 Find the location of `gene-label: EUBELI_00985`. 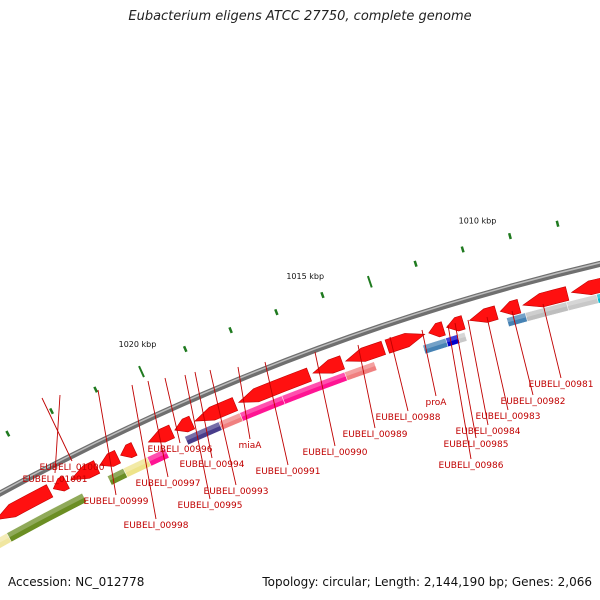

gene-label: EUBELI_00985 is located at coordinates (476, 445).